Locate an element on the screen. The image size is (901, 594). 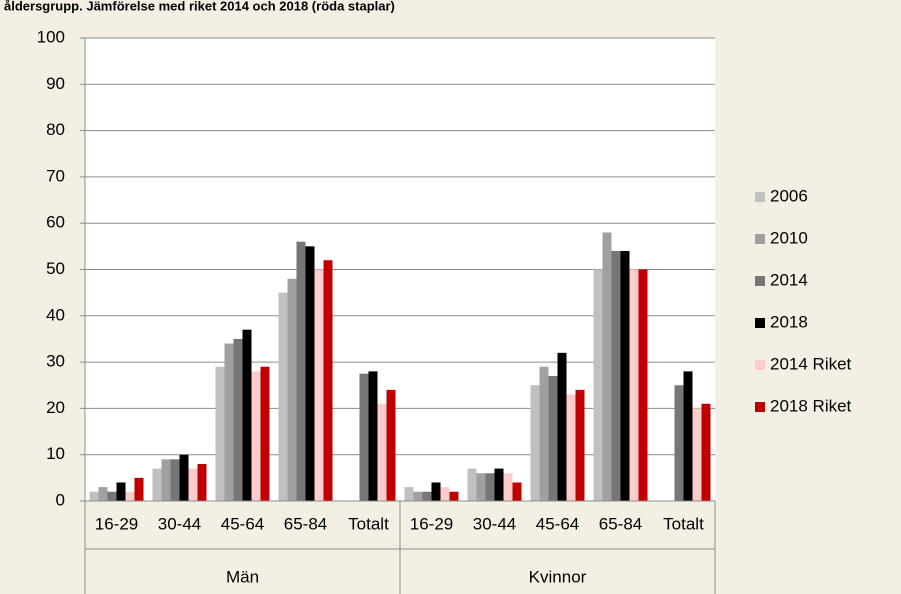
y-tick-label: 10 is located at coordinates (55, 453).